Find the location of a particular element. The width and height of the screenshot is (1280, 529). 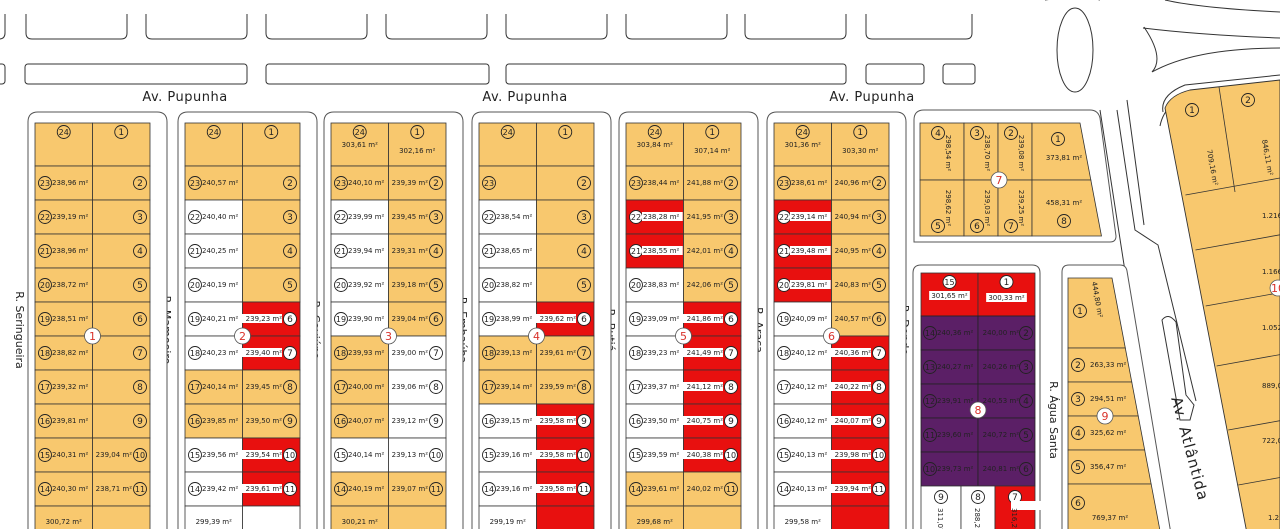

lot-number: 13 is located at coordinates (930, 367).